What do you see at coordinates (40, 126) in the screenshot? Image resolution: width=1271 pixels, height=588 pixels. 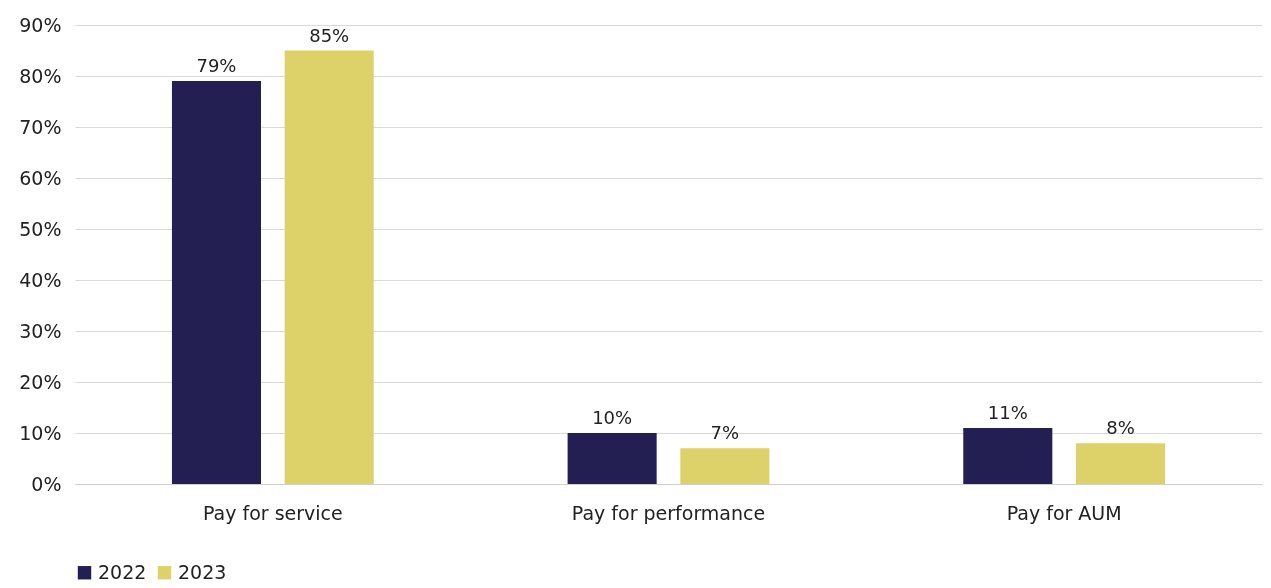 I see `y-tick-label: 70%` at bounding box center [40, 126].